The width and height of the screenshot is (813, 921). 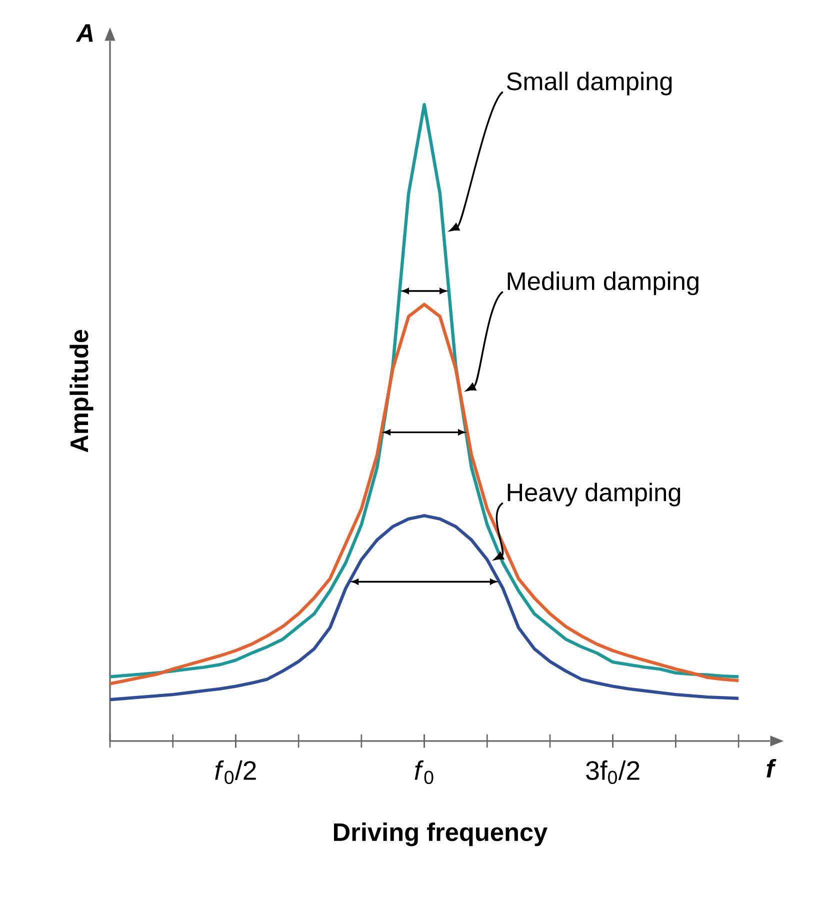 What do you see at coordinates (441, 834) in the screenshot?
I see `x-axis-title: Driving frequency` at bounding box center [441, 834].